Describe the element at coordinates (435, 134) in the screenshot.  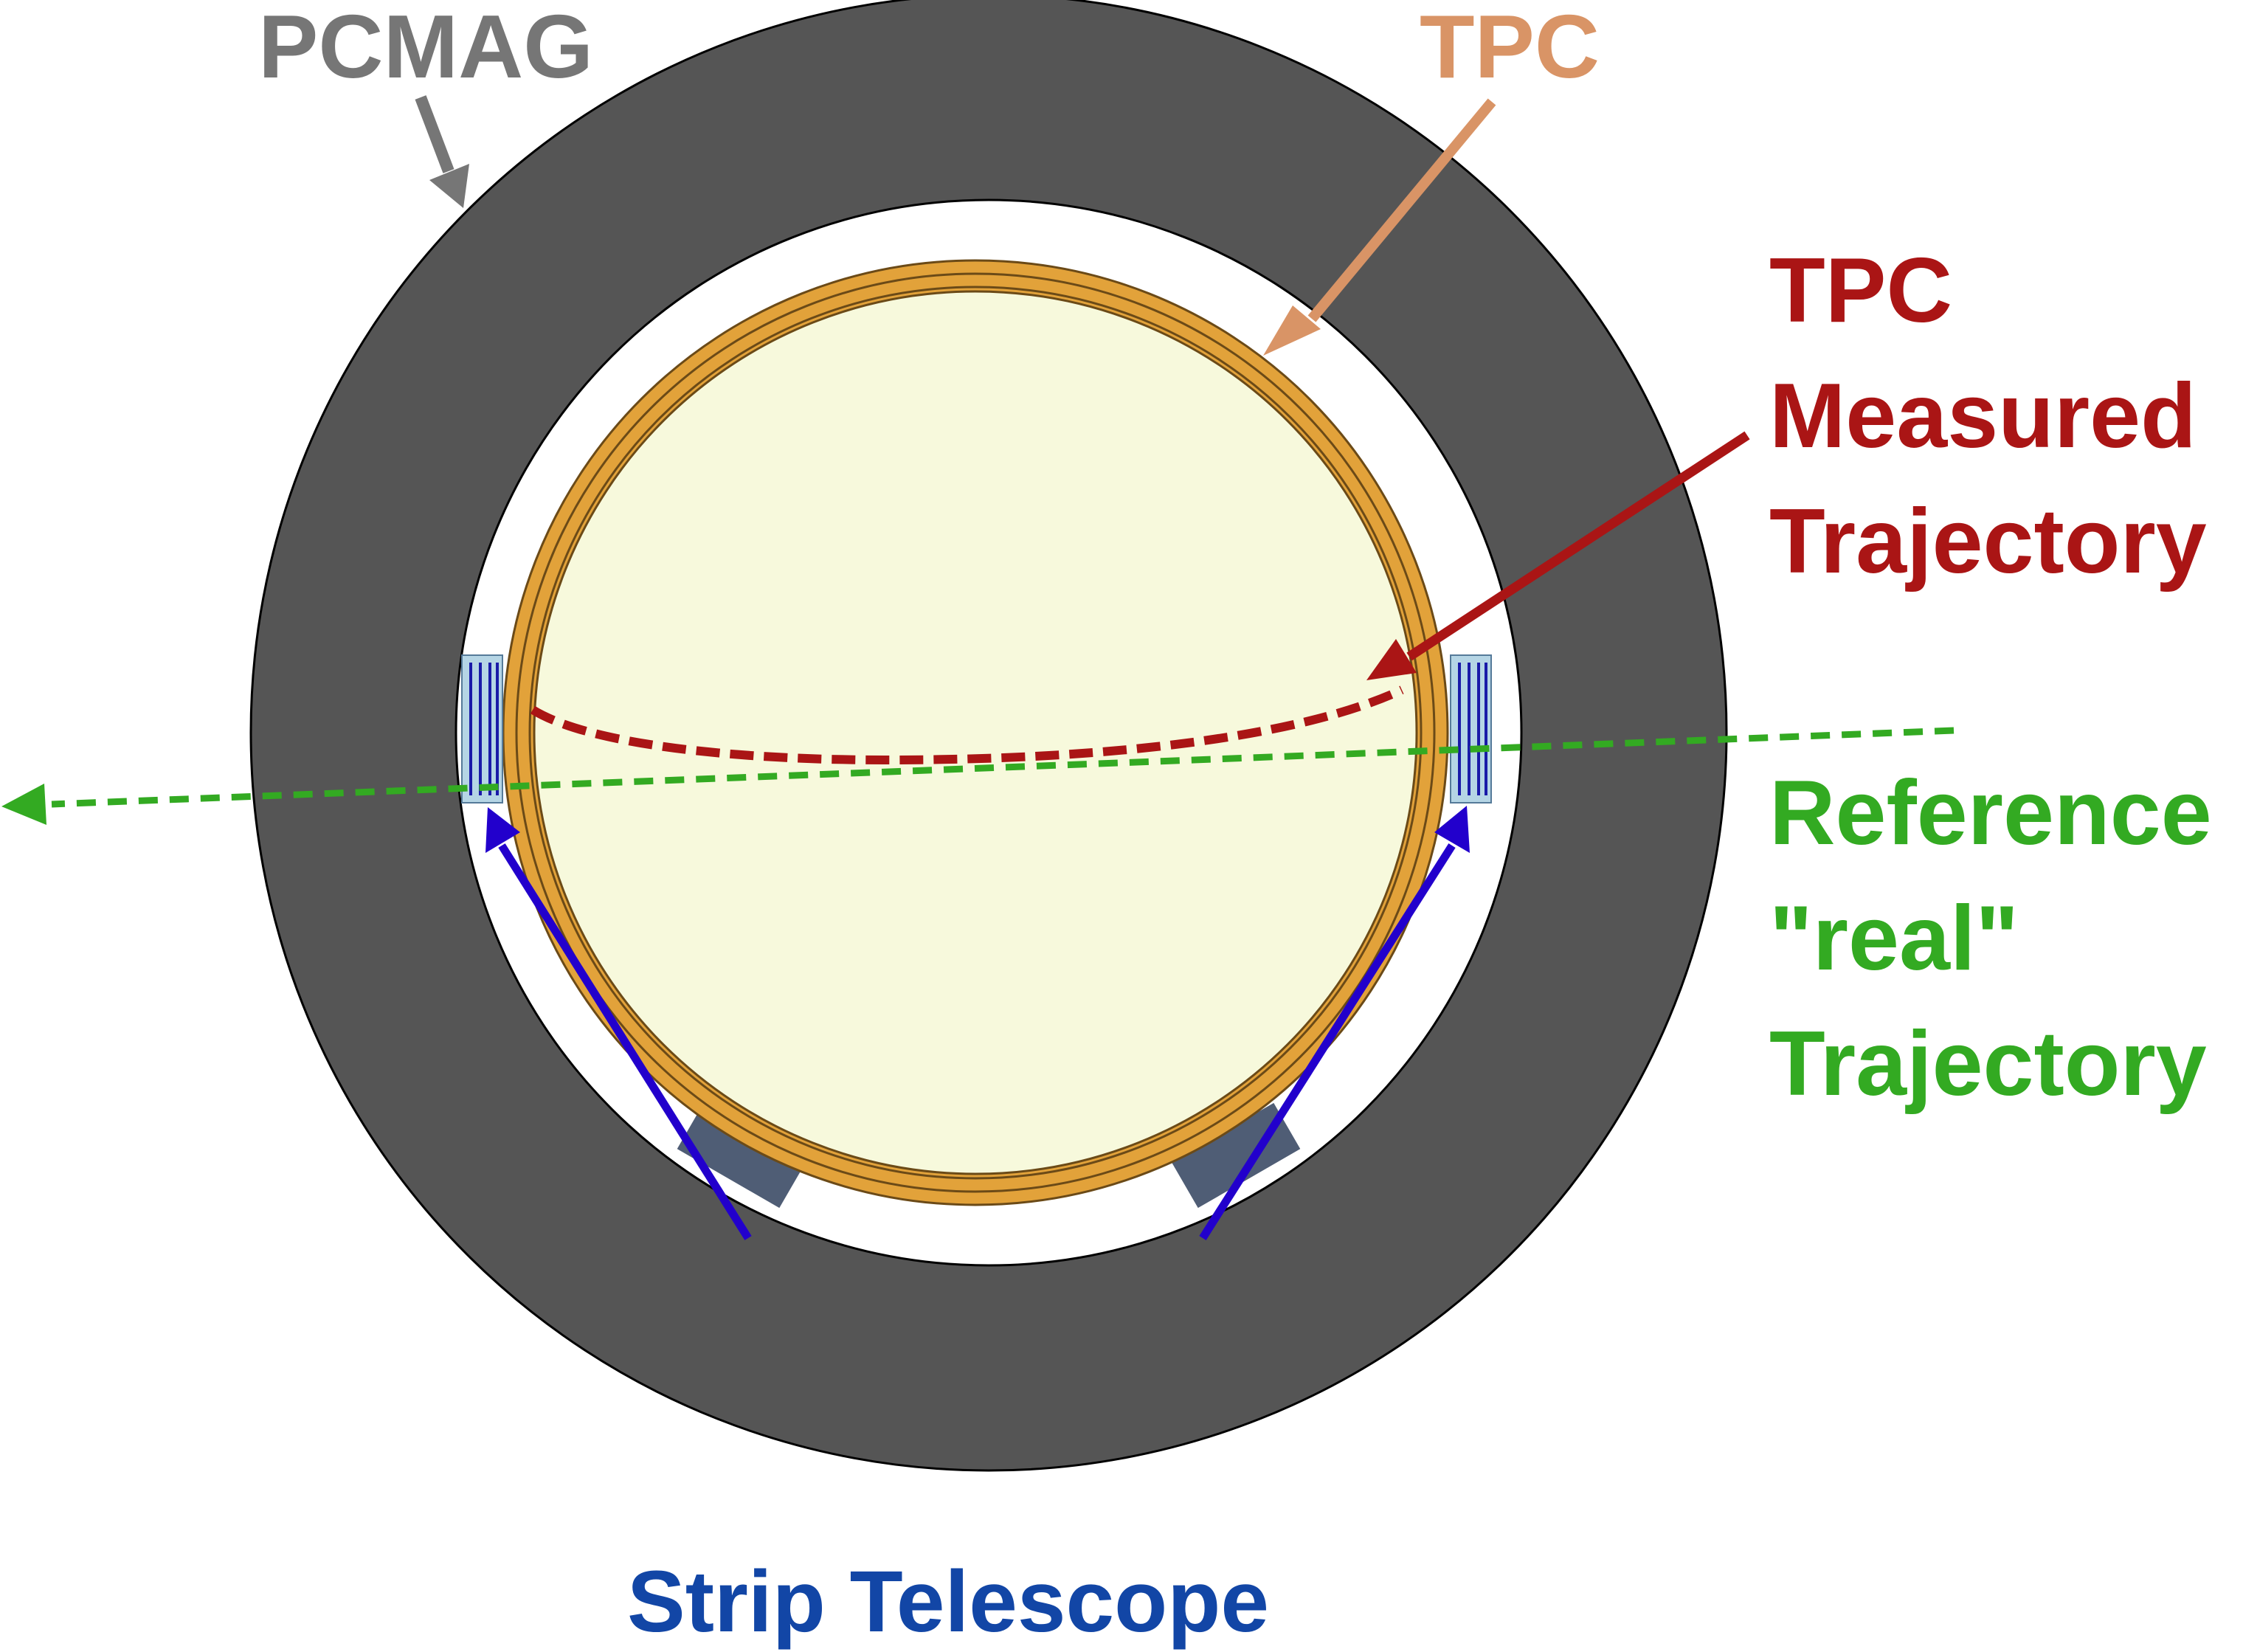
I see `pcmag-pointer` at that location.